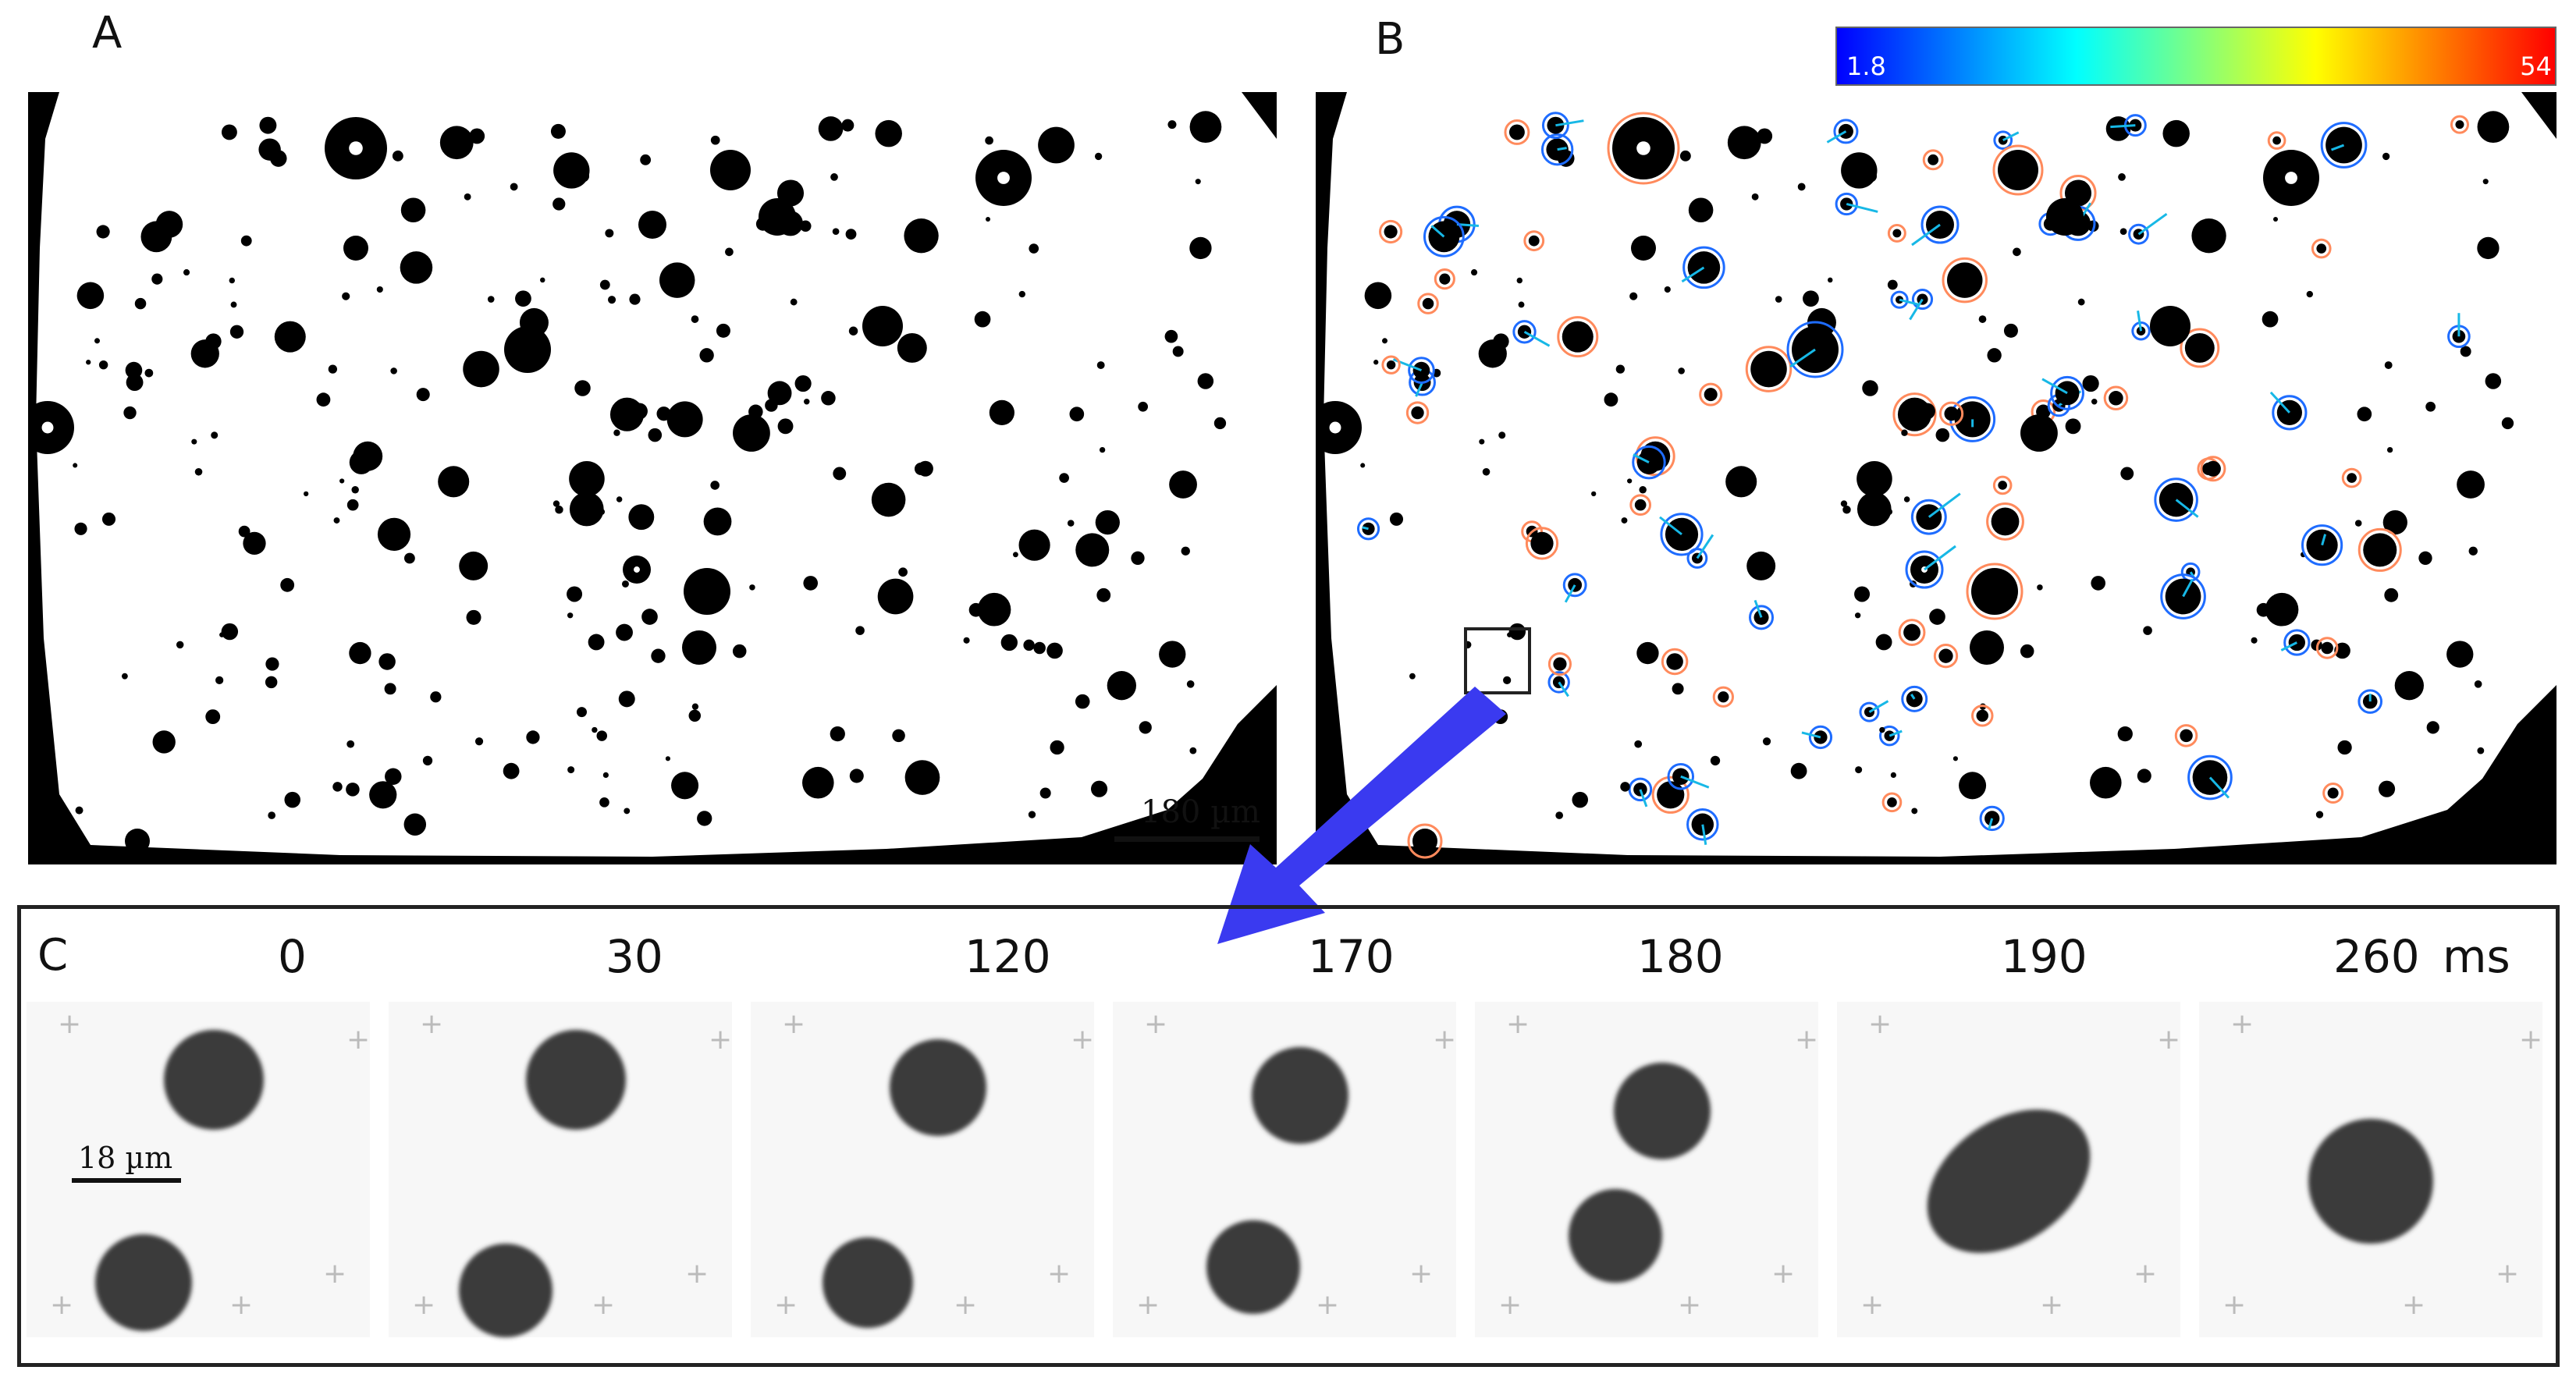 The height and width of the screenshot is (1388, 2576). Describe the element at coordinates (2376, 956) in the screenshot. I see `frame-time-label: 260` at that location.